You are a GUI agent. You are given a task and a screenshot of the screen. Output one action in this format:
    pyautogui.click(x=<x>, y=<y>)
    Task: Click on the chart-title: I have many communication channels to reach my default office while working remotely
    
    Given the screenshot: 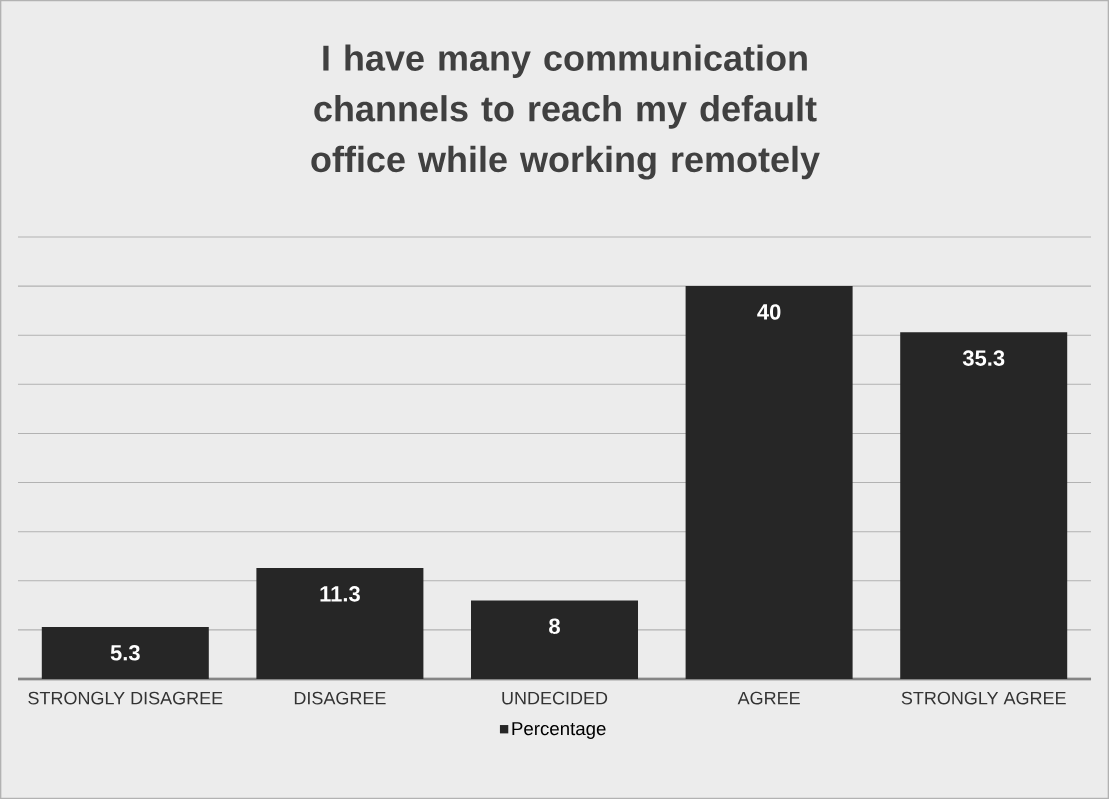 What is the action you would take?
    pyautogui.click(x=565, y=112)
    